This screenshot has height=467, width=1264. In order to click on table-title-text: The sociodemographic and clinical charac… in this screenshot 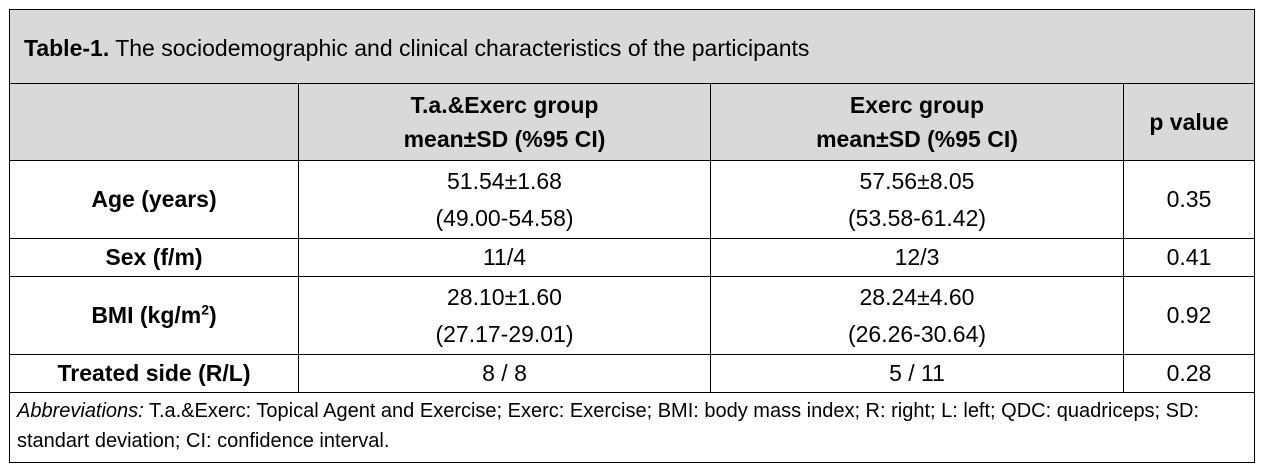, I will do `click(459, 48)`.